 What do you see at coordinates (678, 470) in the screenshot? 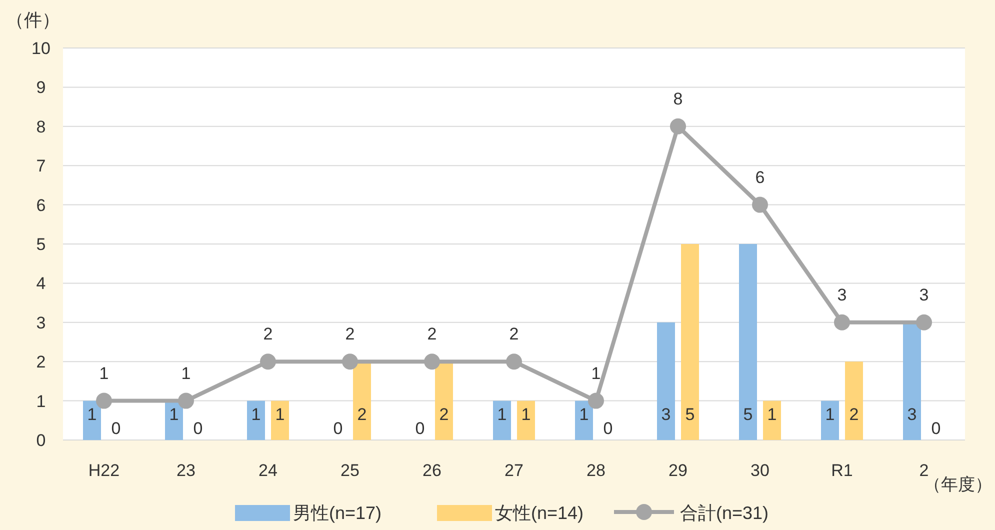
I see `x-tick-label: 29` at bounding box center [678, 470].